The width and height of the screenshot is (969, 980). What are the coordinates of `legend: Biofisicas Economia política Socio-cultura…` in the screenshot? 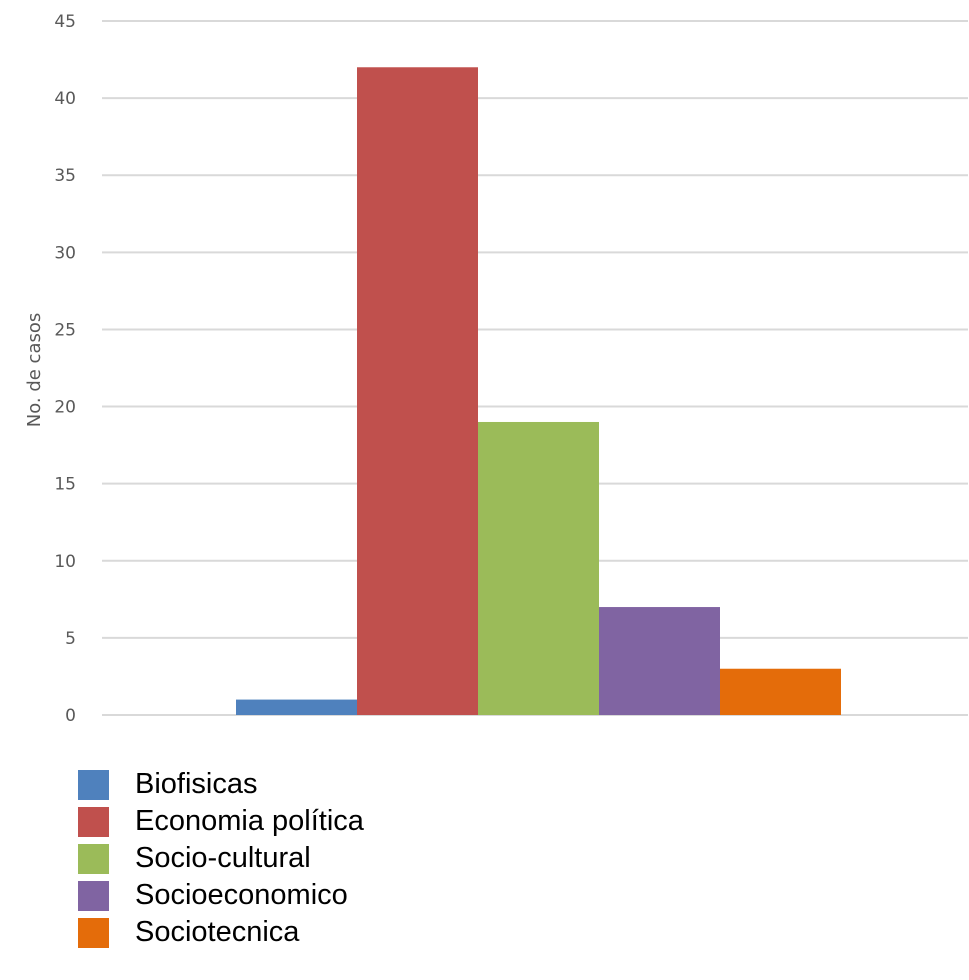 It's located at (221, 858).